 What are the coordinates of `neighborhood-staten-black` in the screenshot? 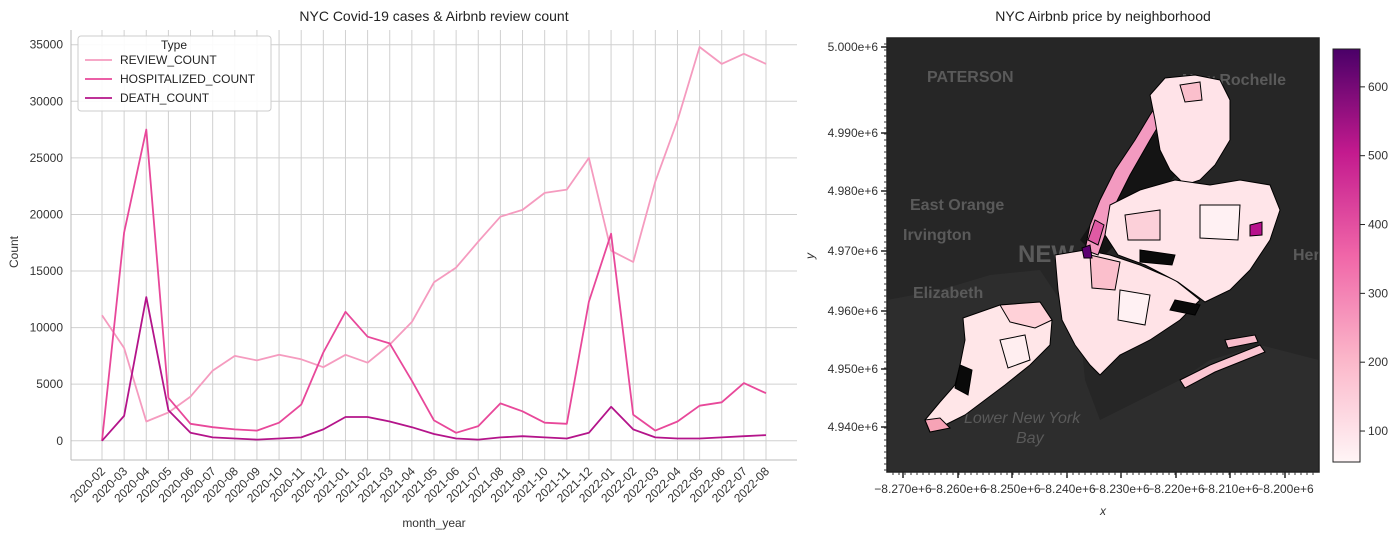 It's located at (963, 380).